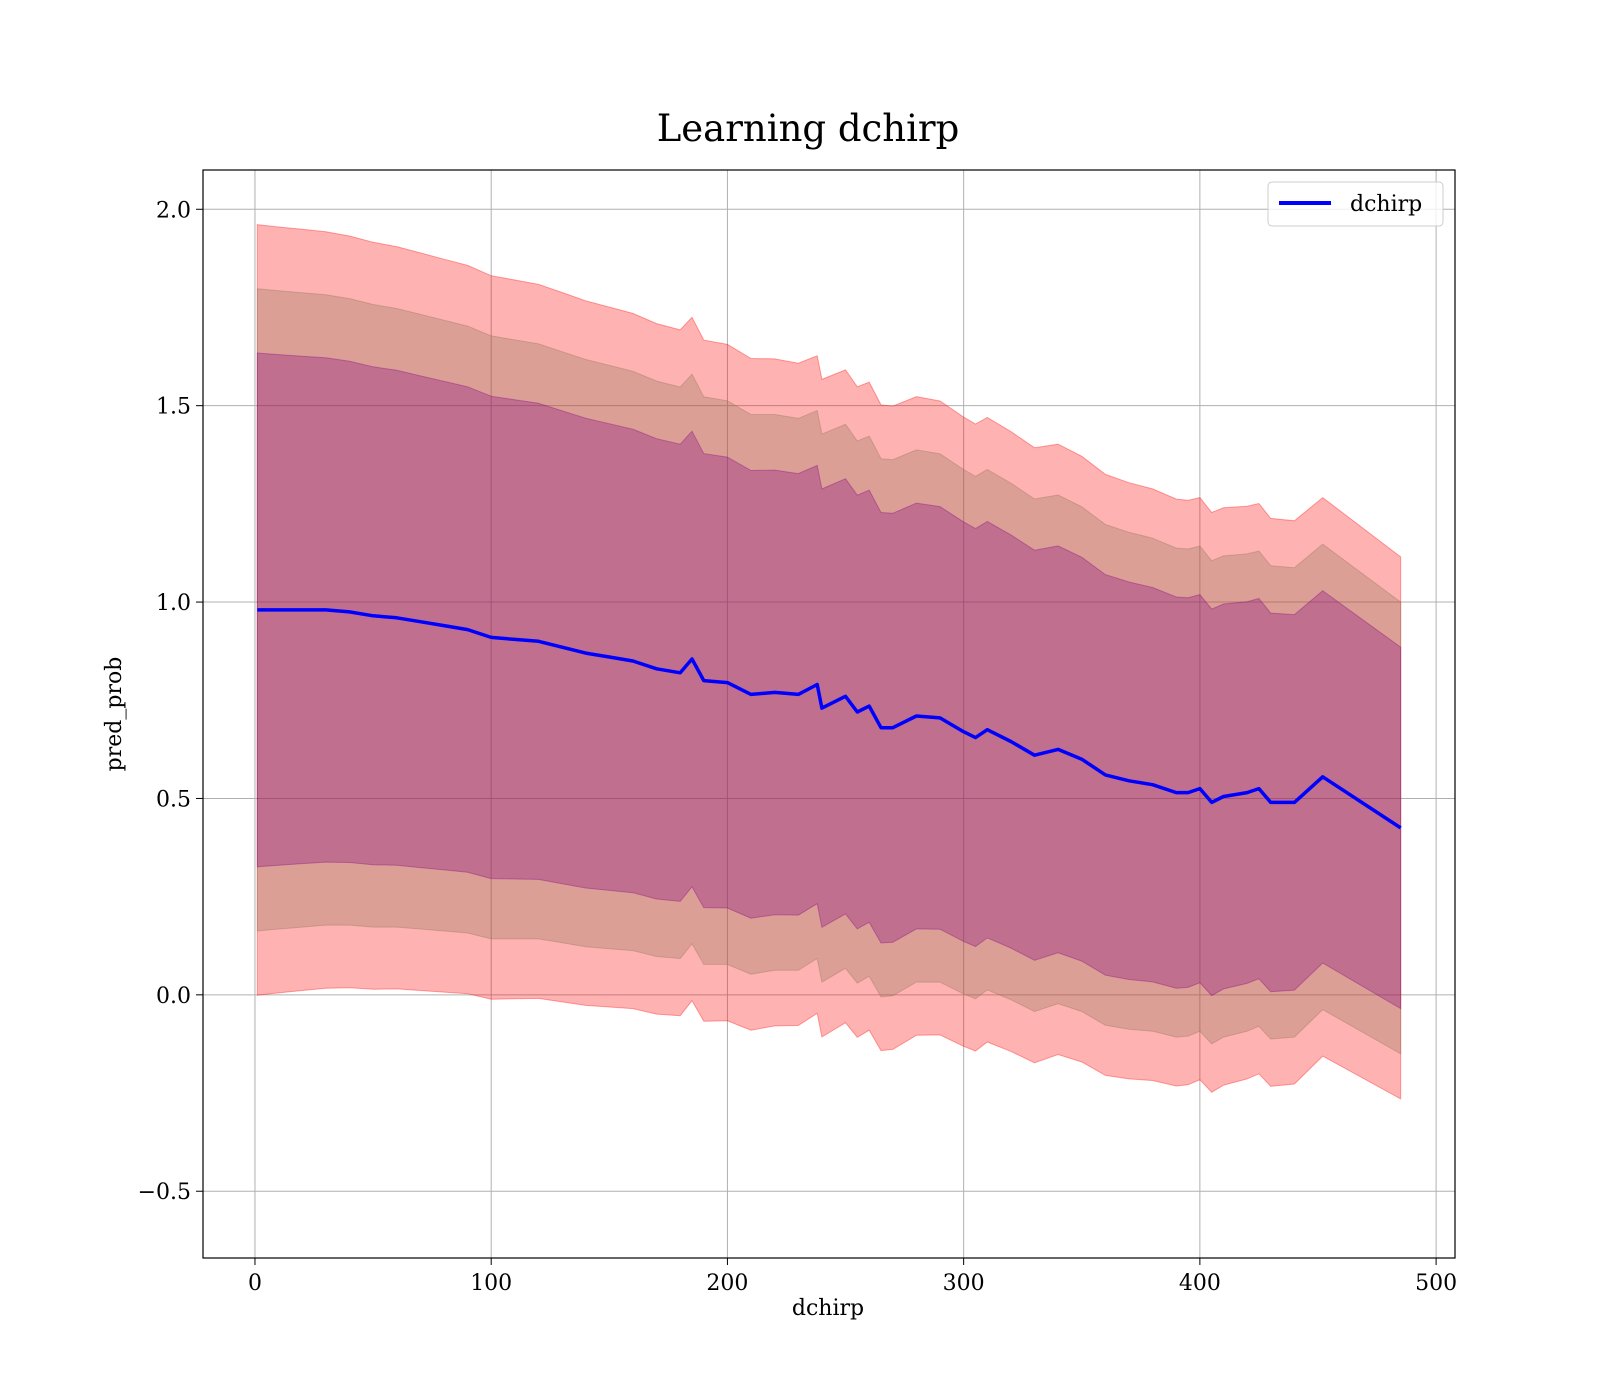 This screenshot has height=1400, width=1600. I want to click on series-line-dchirp, so click(829, 719).